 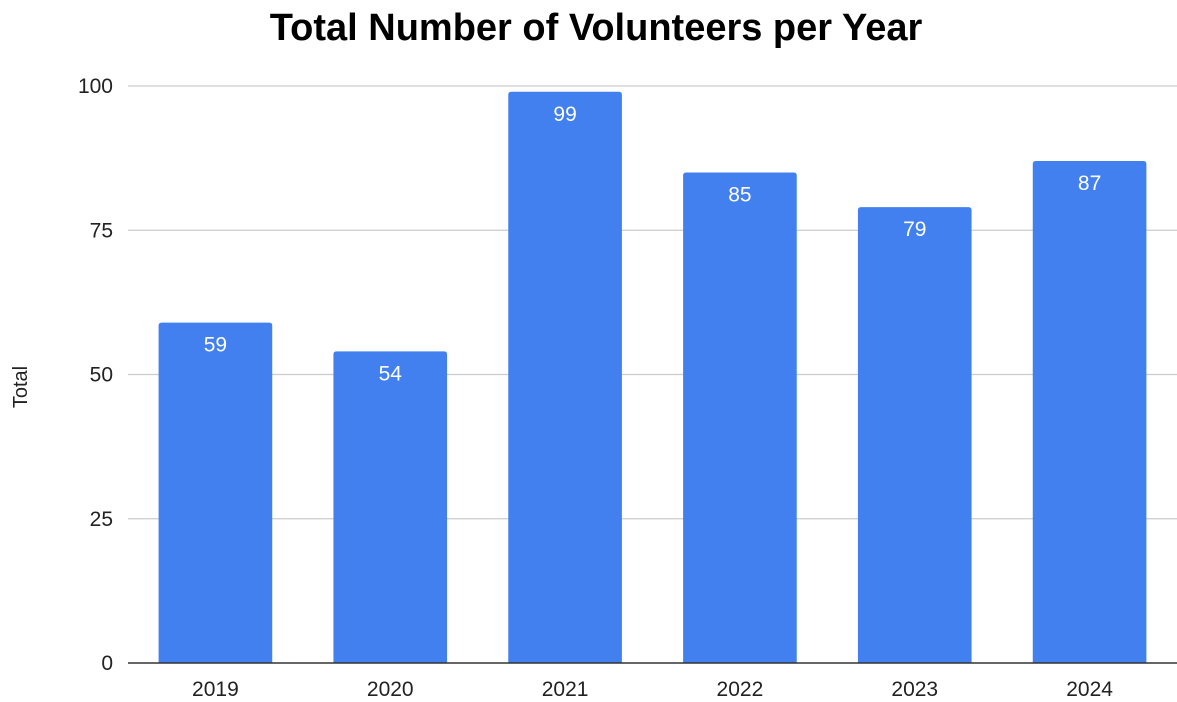 What do you see at coordinates (565, 377) in the screenshot?
I see `bar-2021` at bounding box center [565, 377].